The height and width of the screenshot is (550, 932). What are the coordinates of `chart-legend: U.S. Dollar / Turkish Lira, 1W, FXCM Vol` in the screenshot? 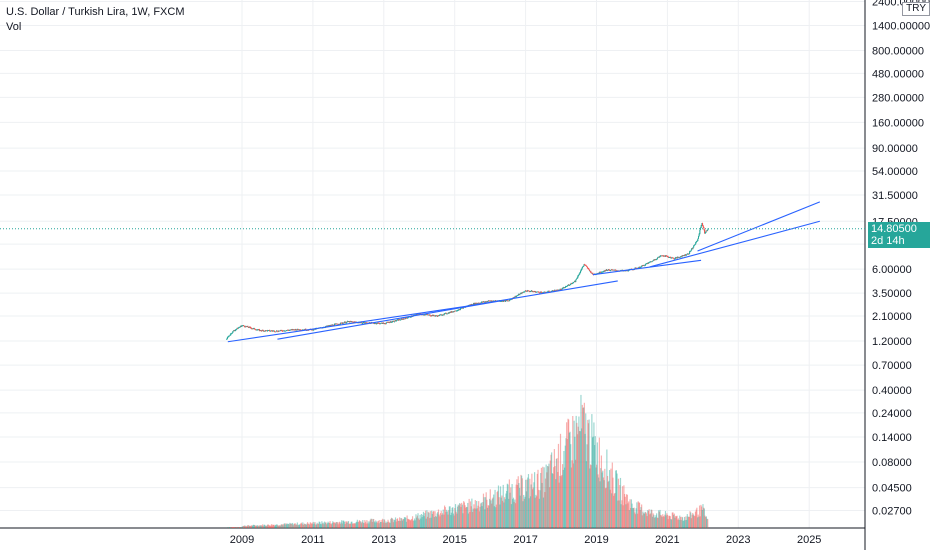 It's located at (95, 20).